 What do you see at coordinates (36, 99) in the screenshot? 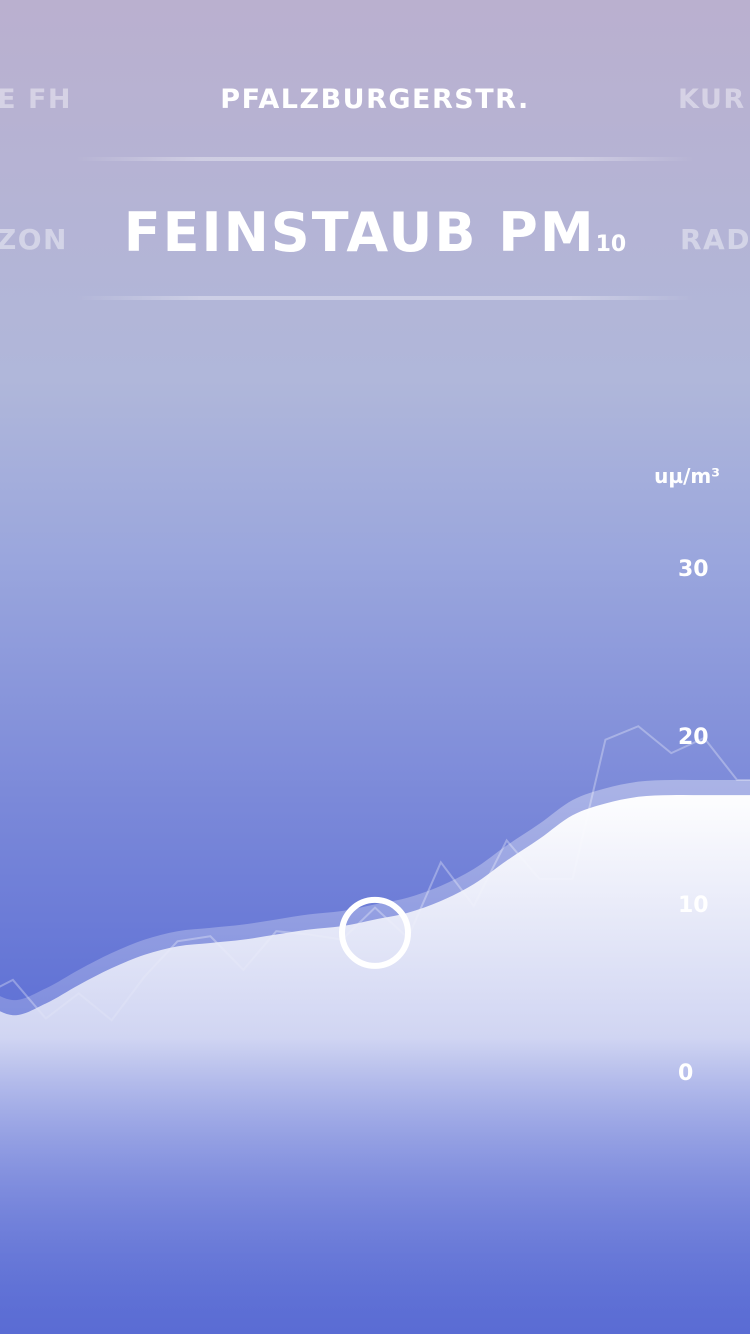
I see `station-prev: E FH` at bounding box center [36, 99].